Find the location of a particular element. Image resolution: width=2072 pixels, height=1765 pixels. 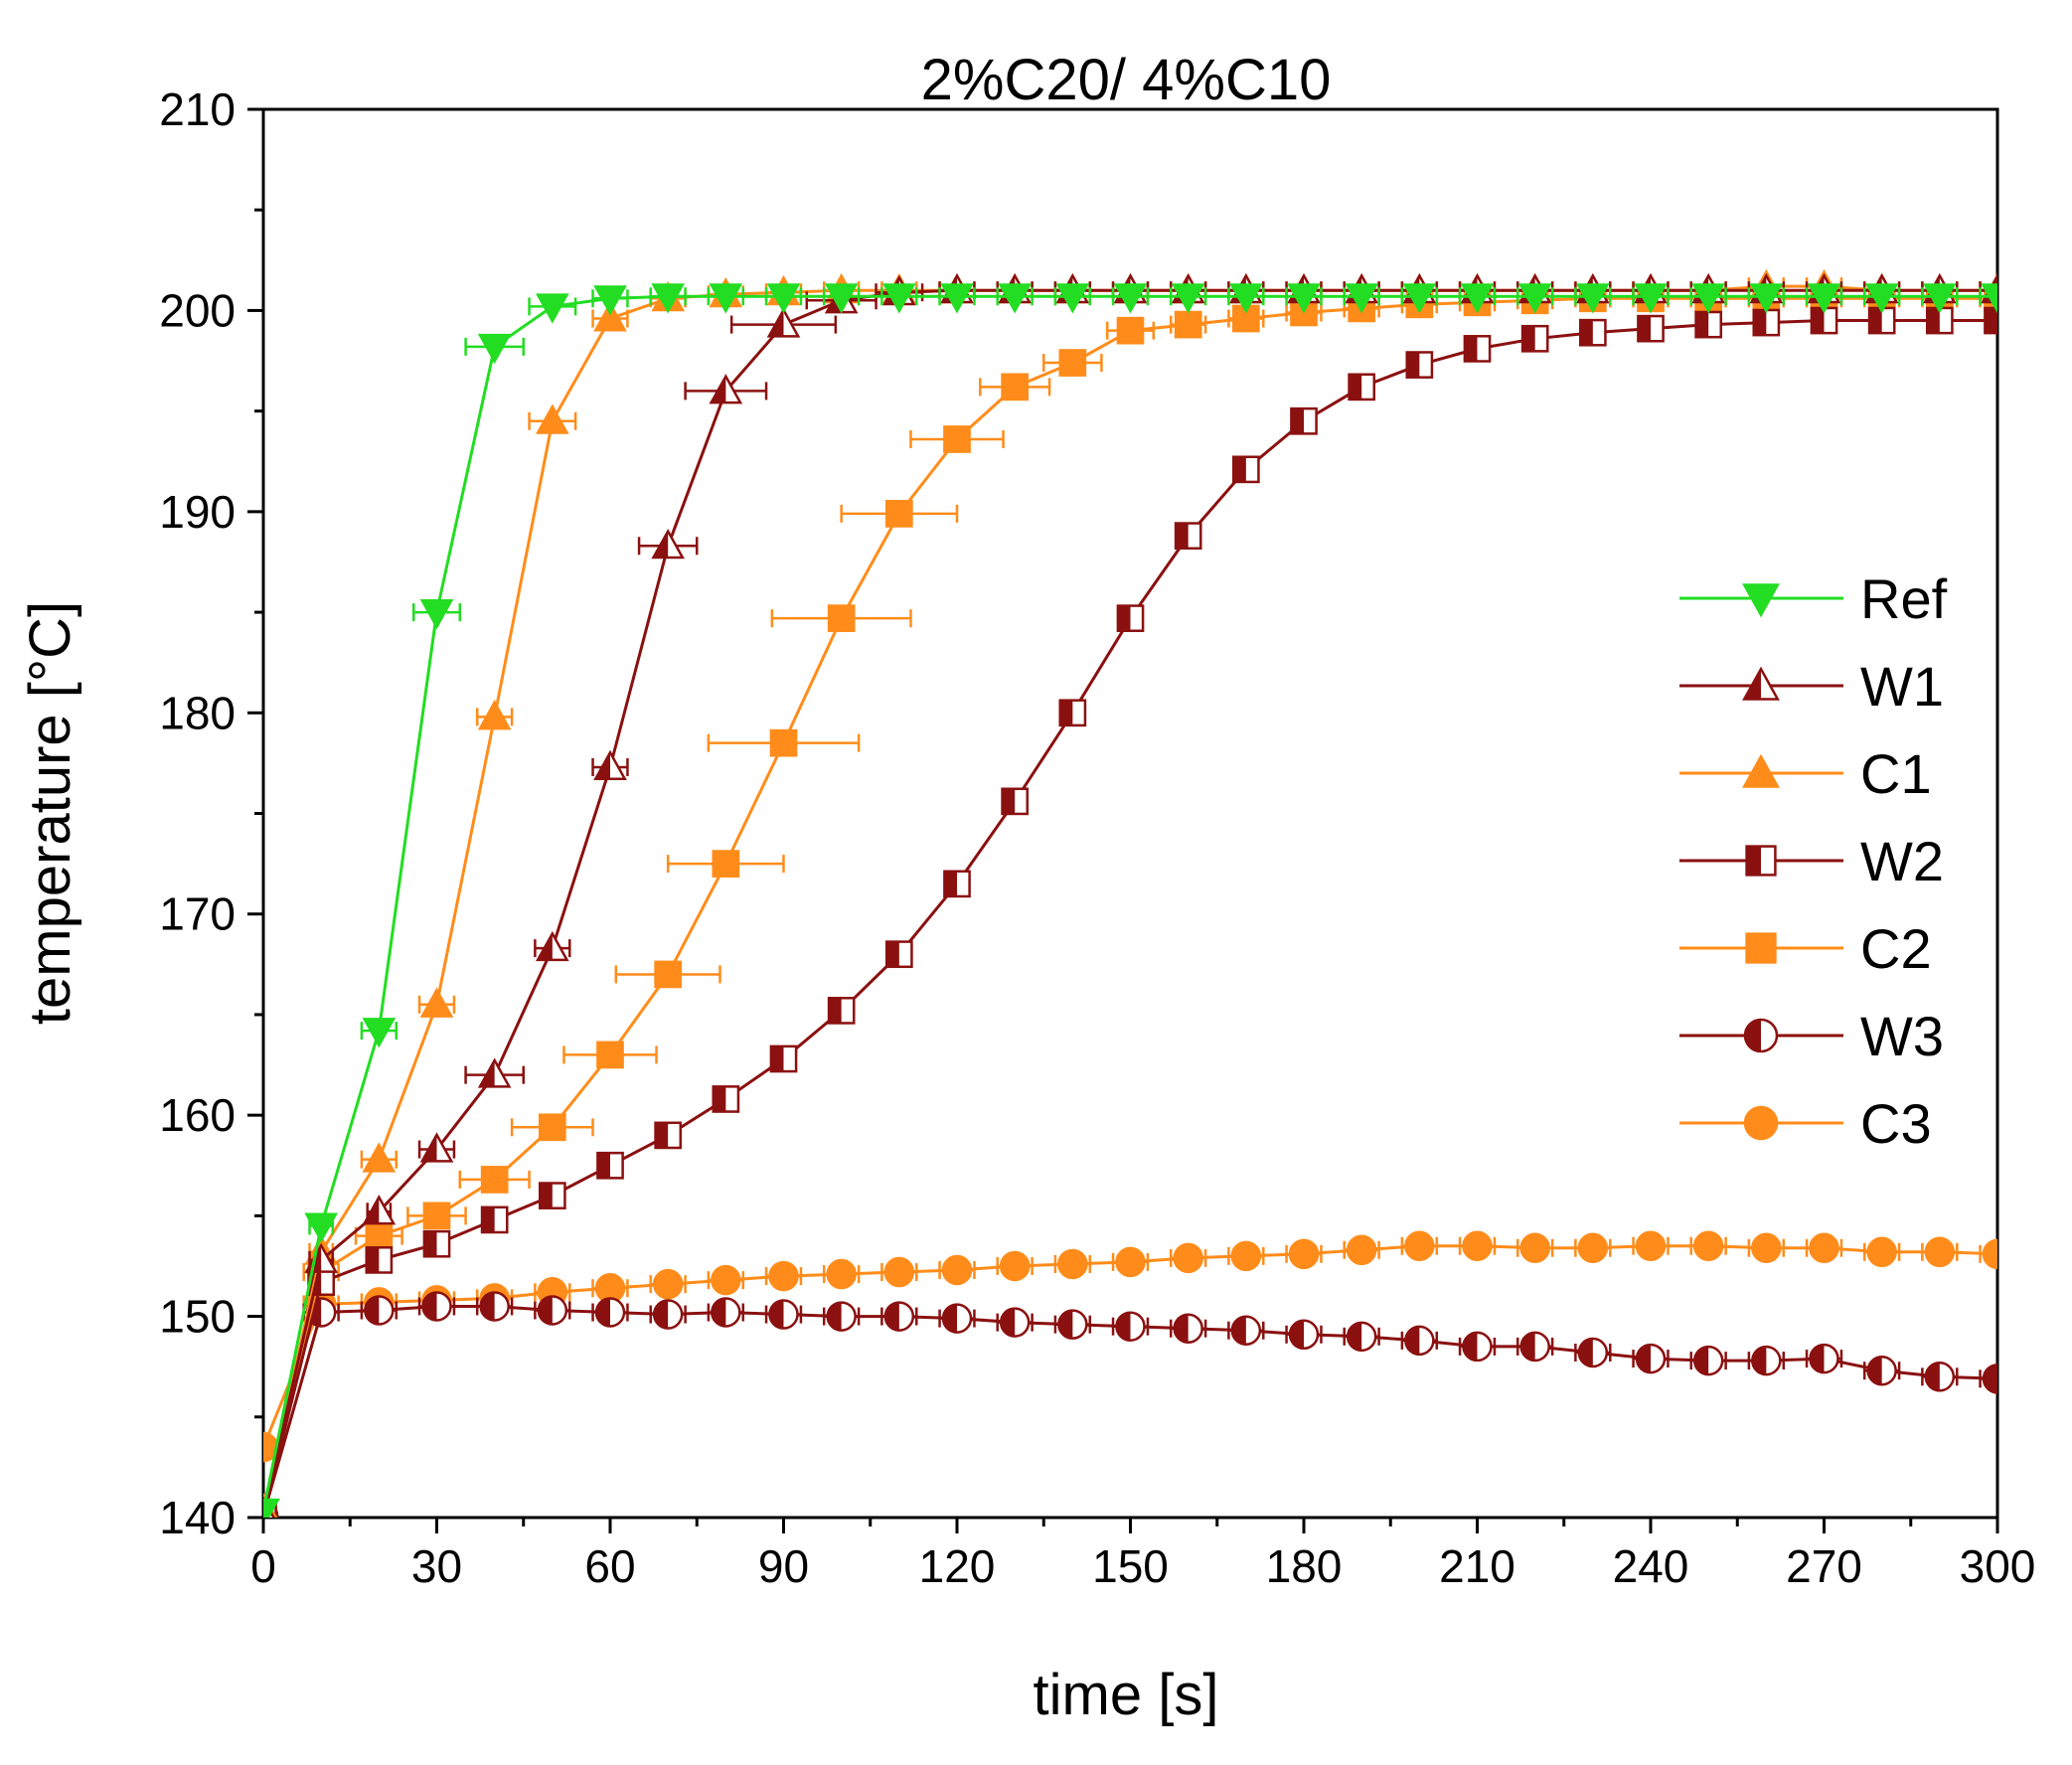

x-tick-label: 60 is located at coordinates (609, 1566).